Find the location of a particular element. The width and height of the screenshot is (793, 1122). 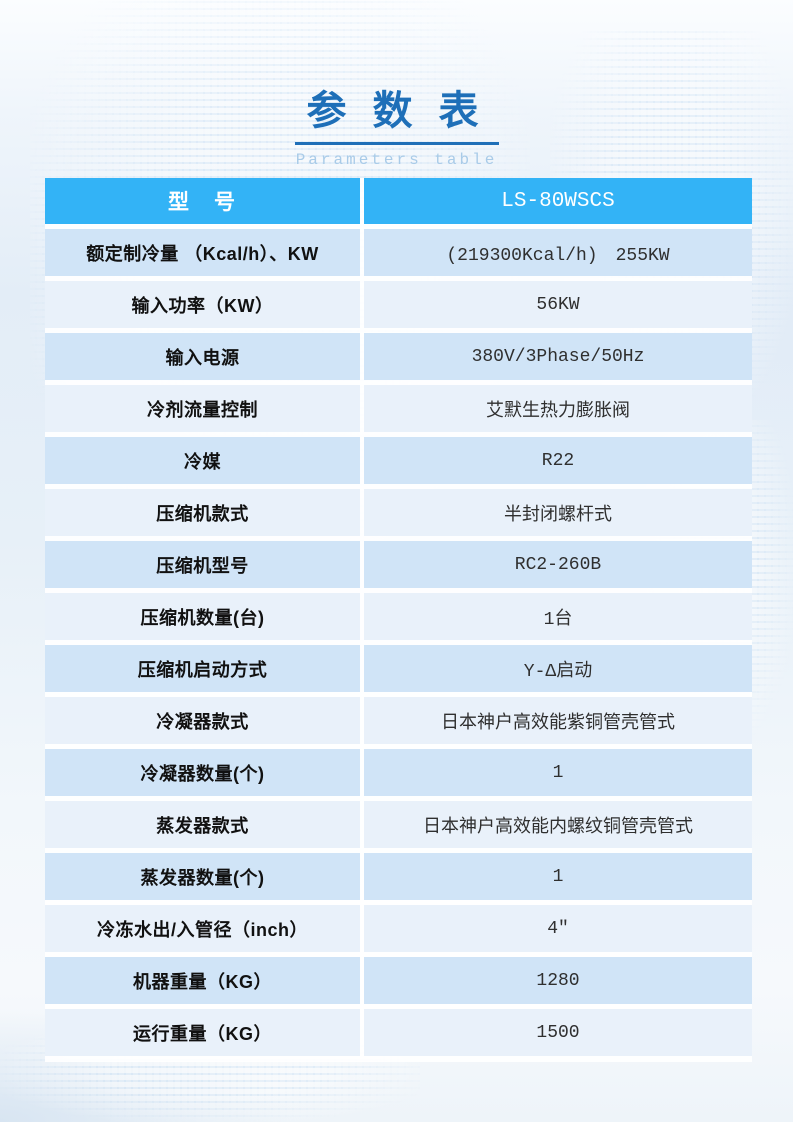

row-running-weight: 运行重量（KG） 1500 is located at coordinates (398, 1032).